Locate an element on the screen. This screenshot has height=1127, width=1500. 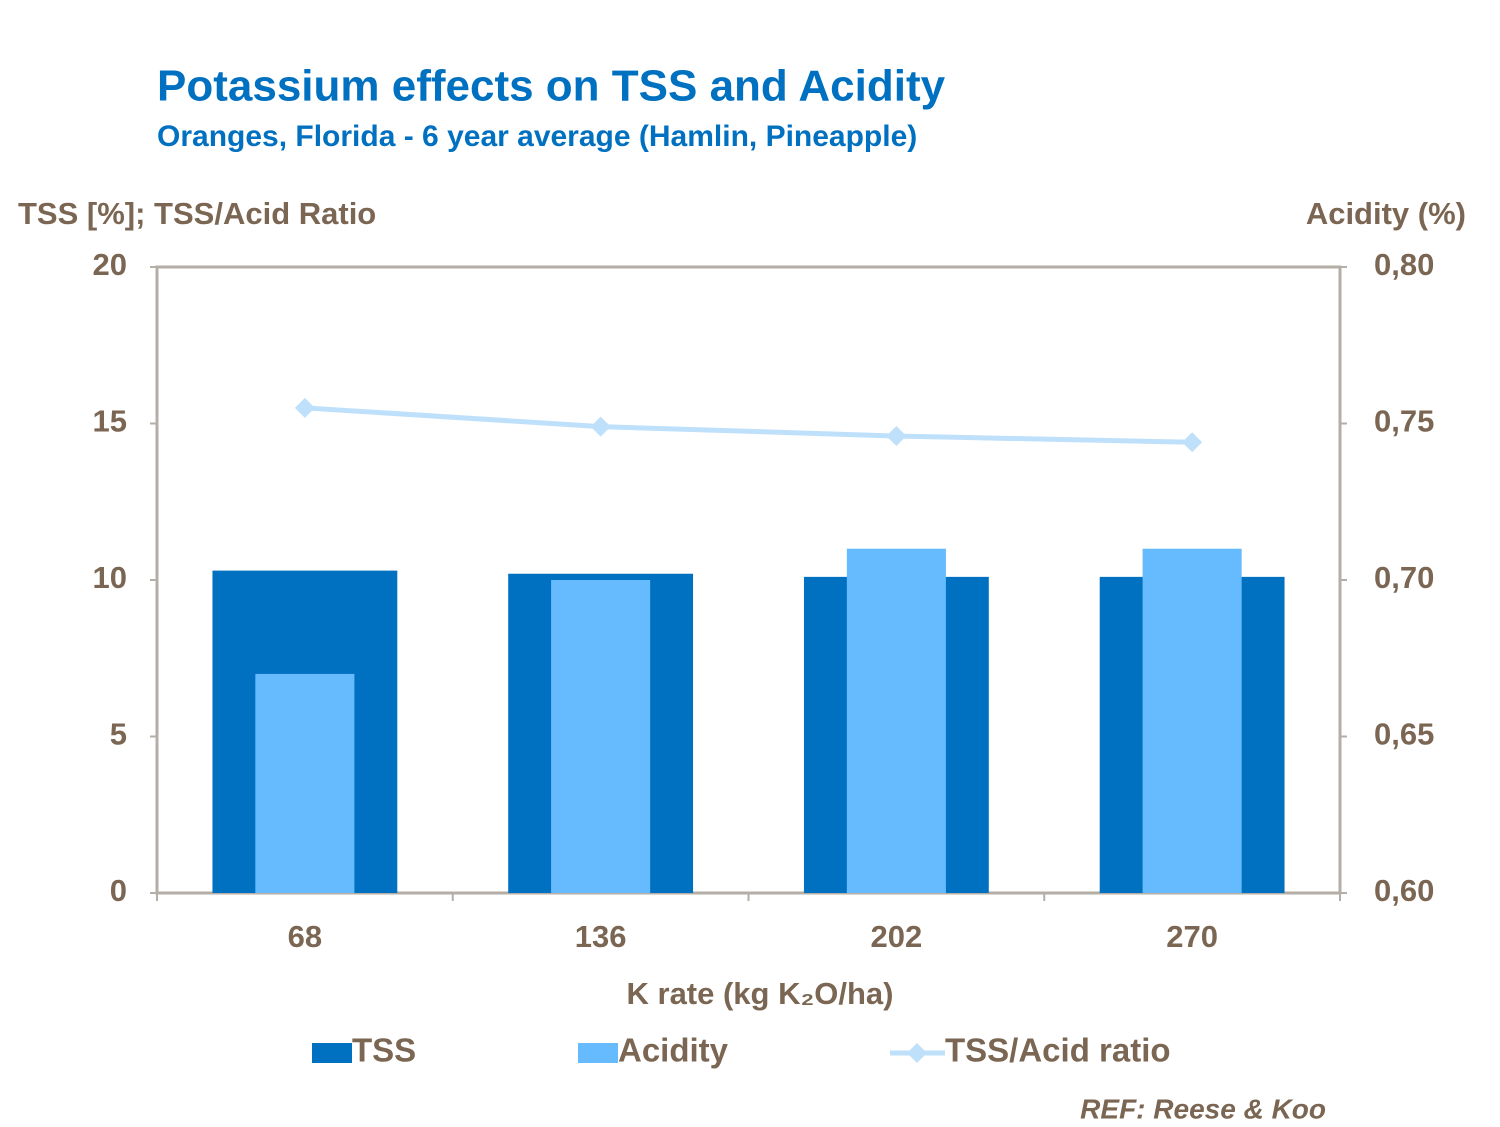
x-tick-label: 202 is located at coordinates (897, 936).